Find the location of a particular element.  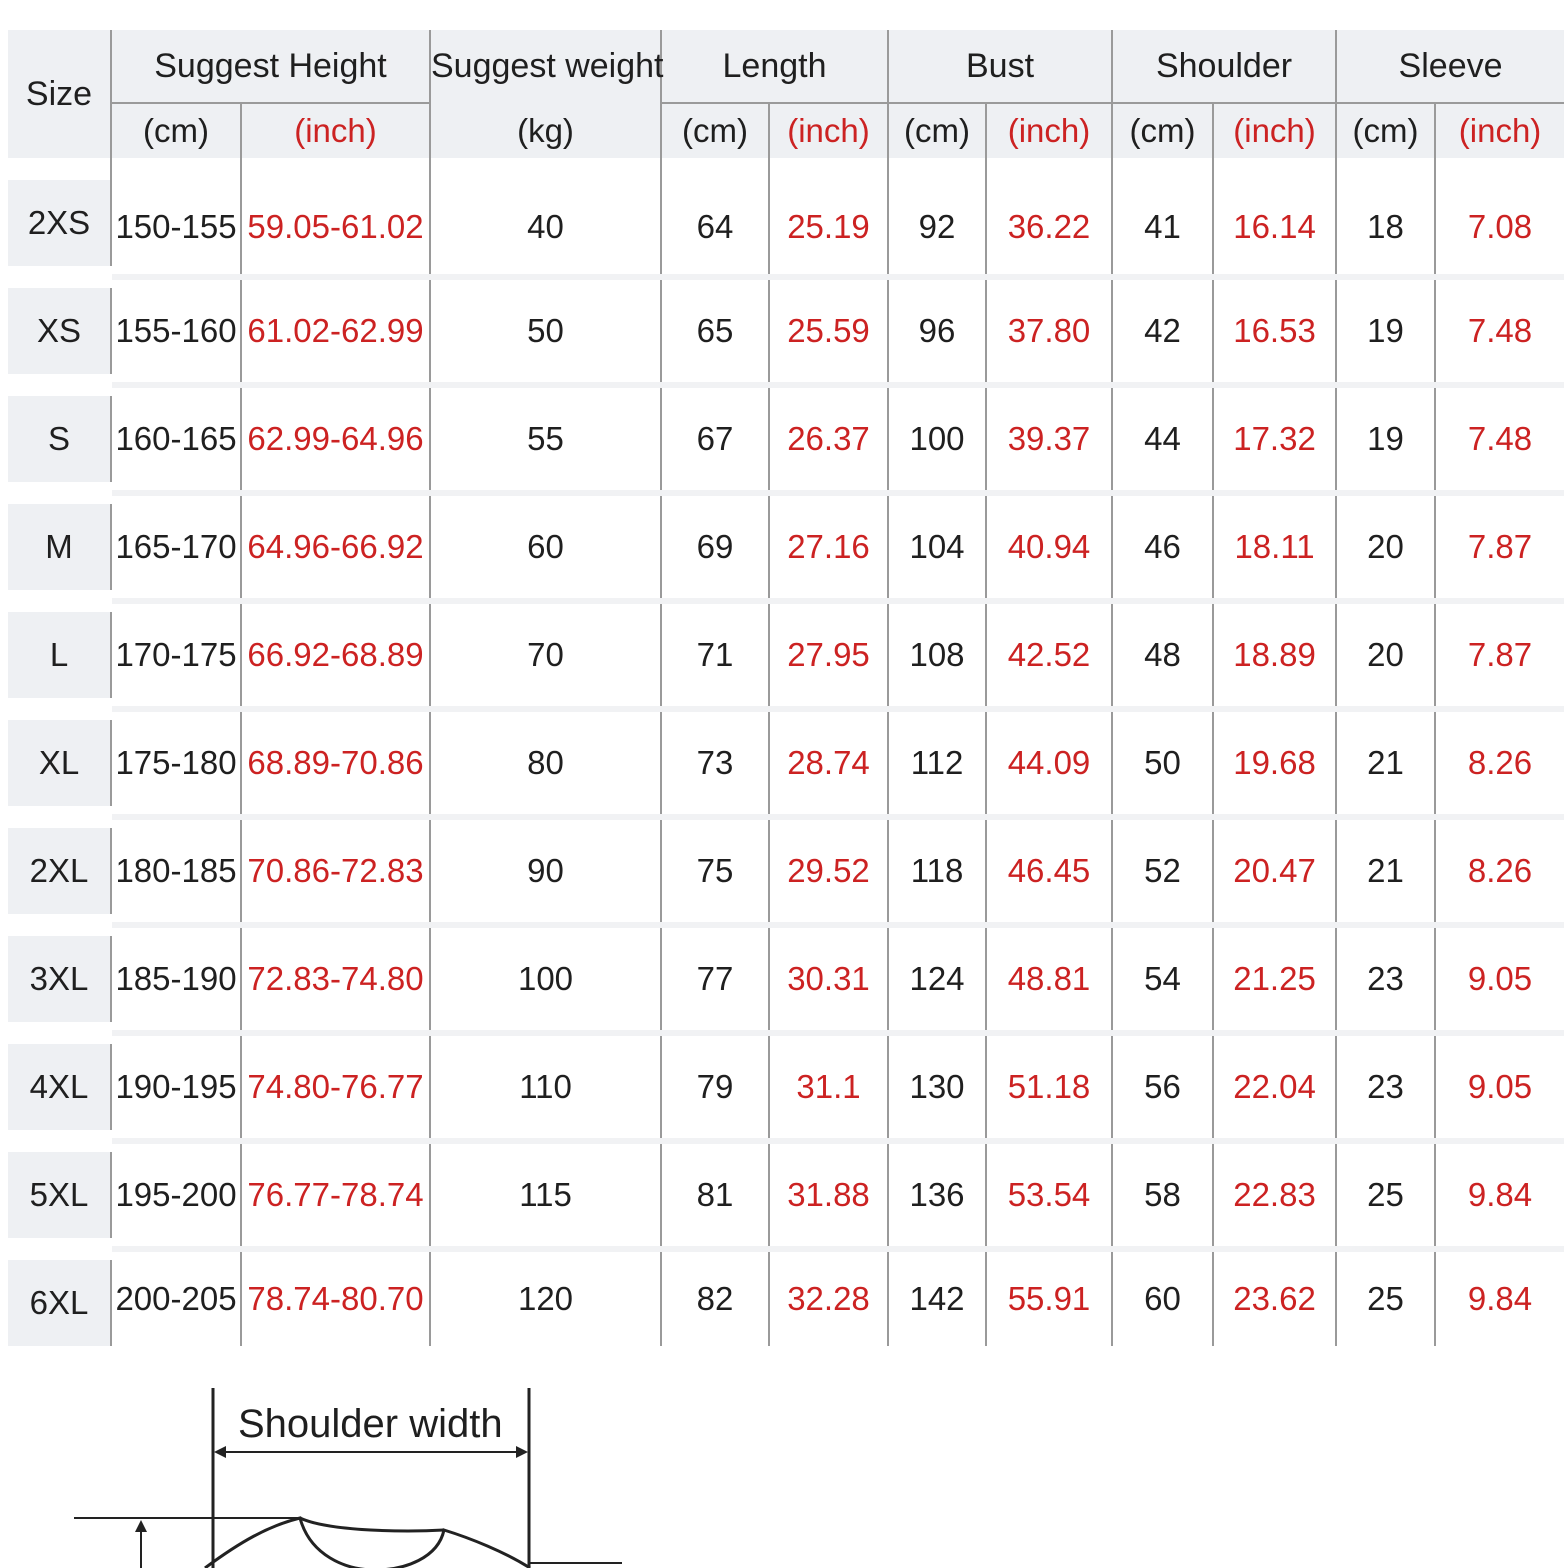

length-inch-cell: 31.1 is located at coordinates (828, 1088).